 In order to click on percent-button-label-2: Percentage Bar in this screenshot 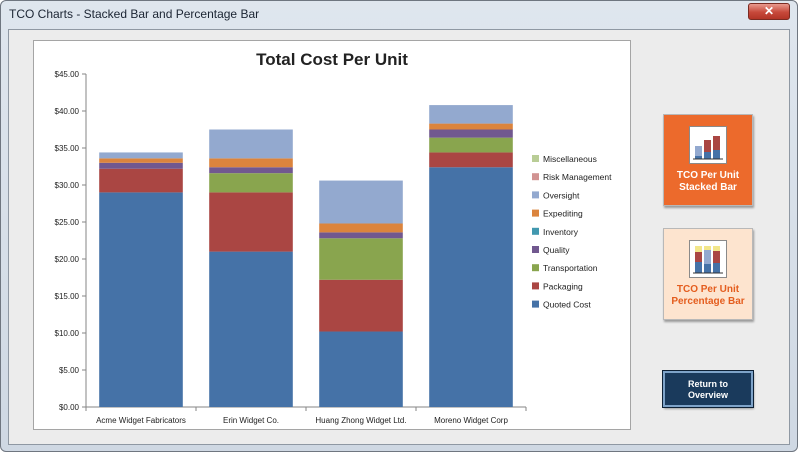, I will do `click(708, 301)`.